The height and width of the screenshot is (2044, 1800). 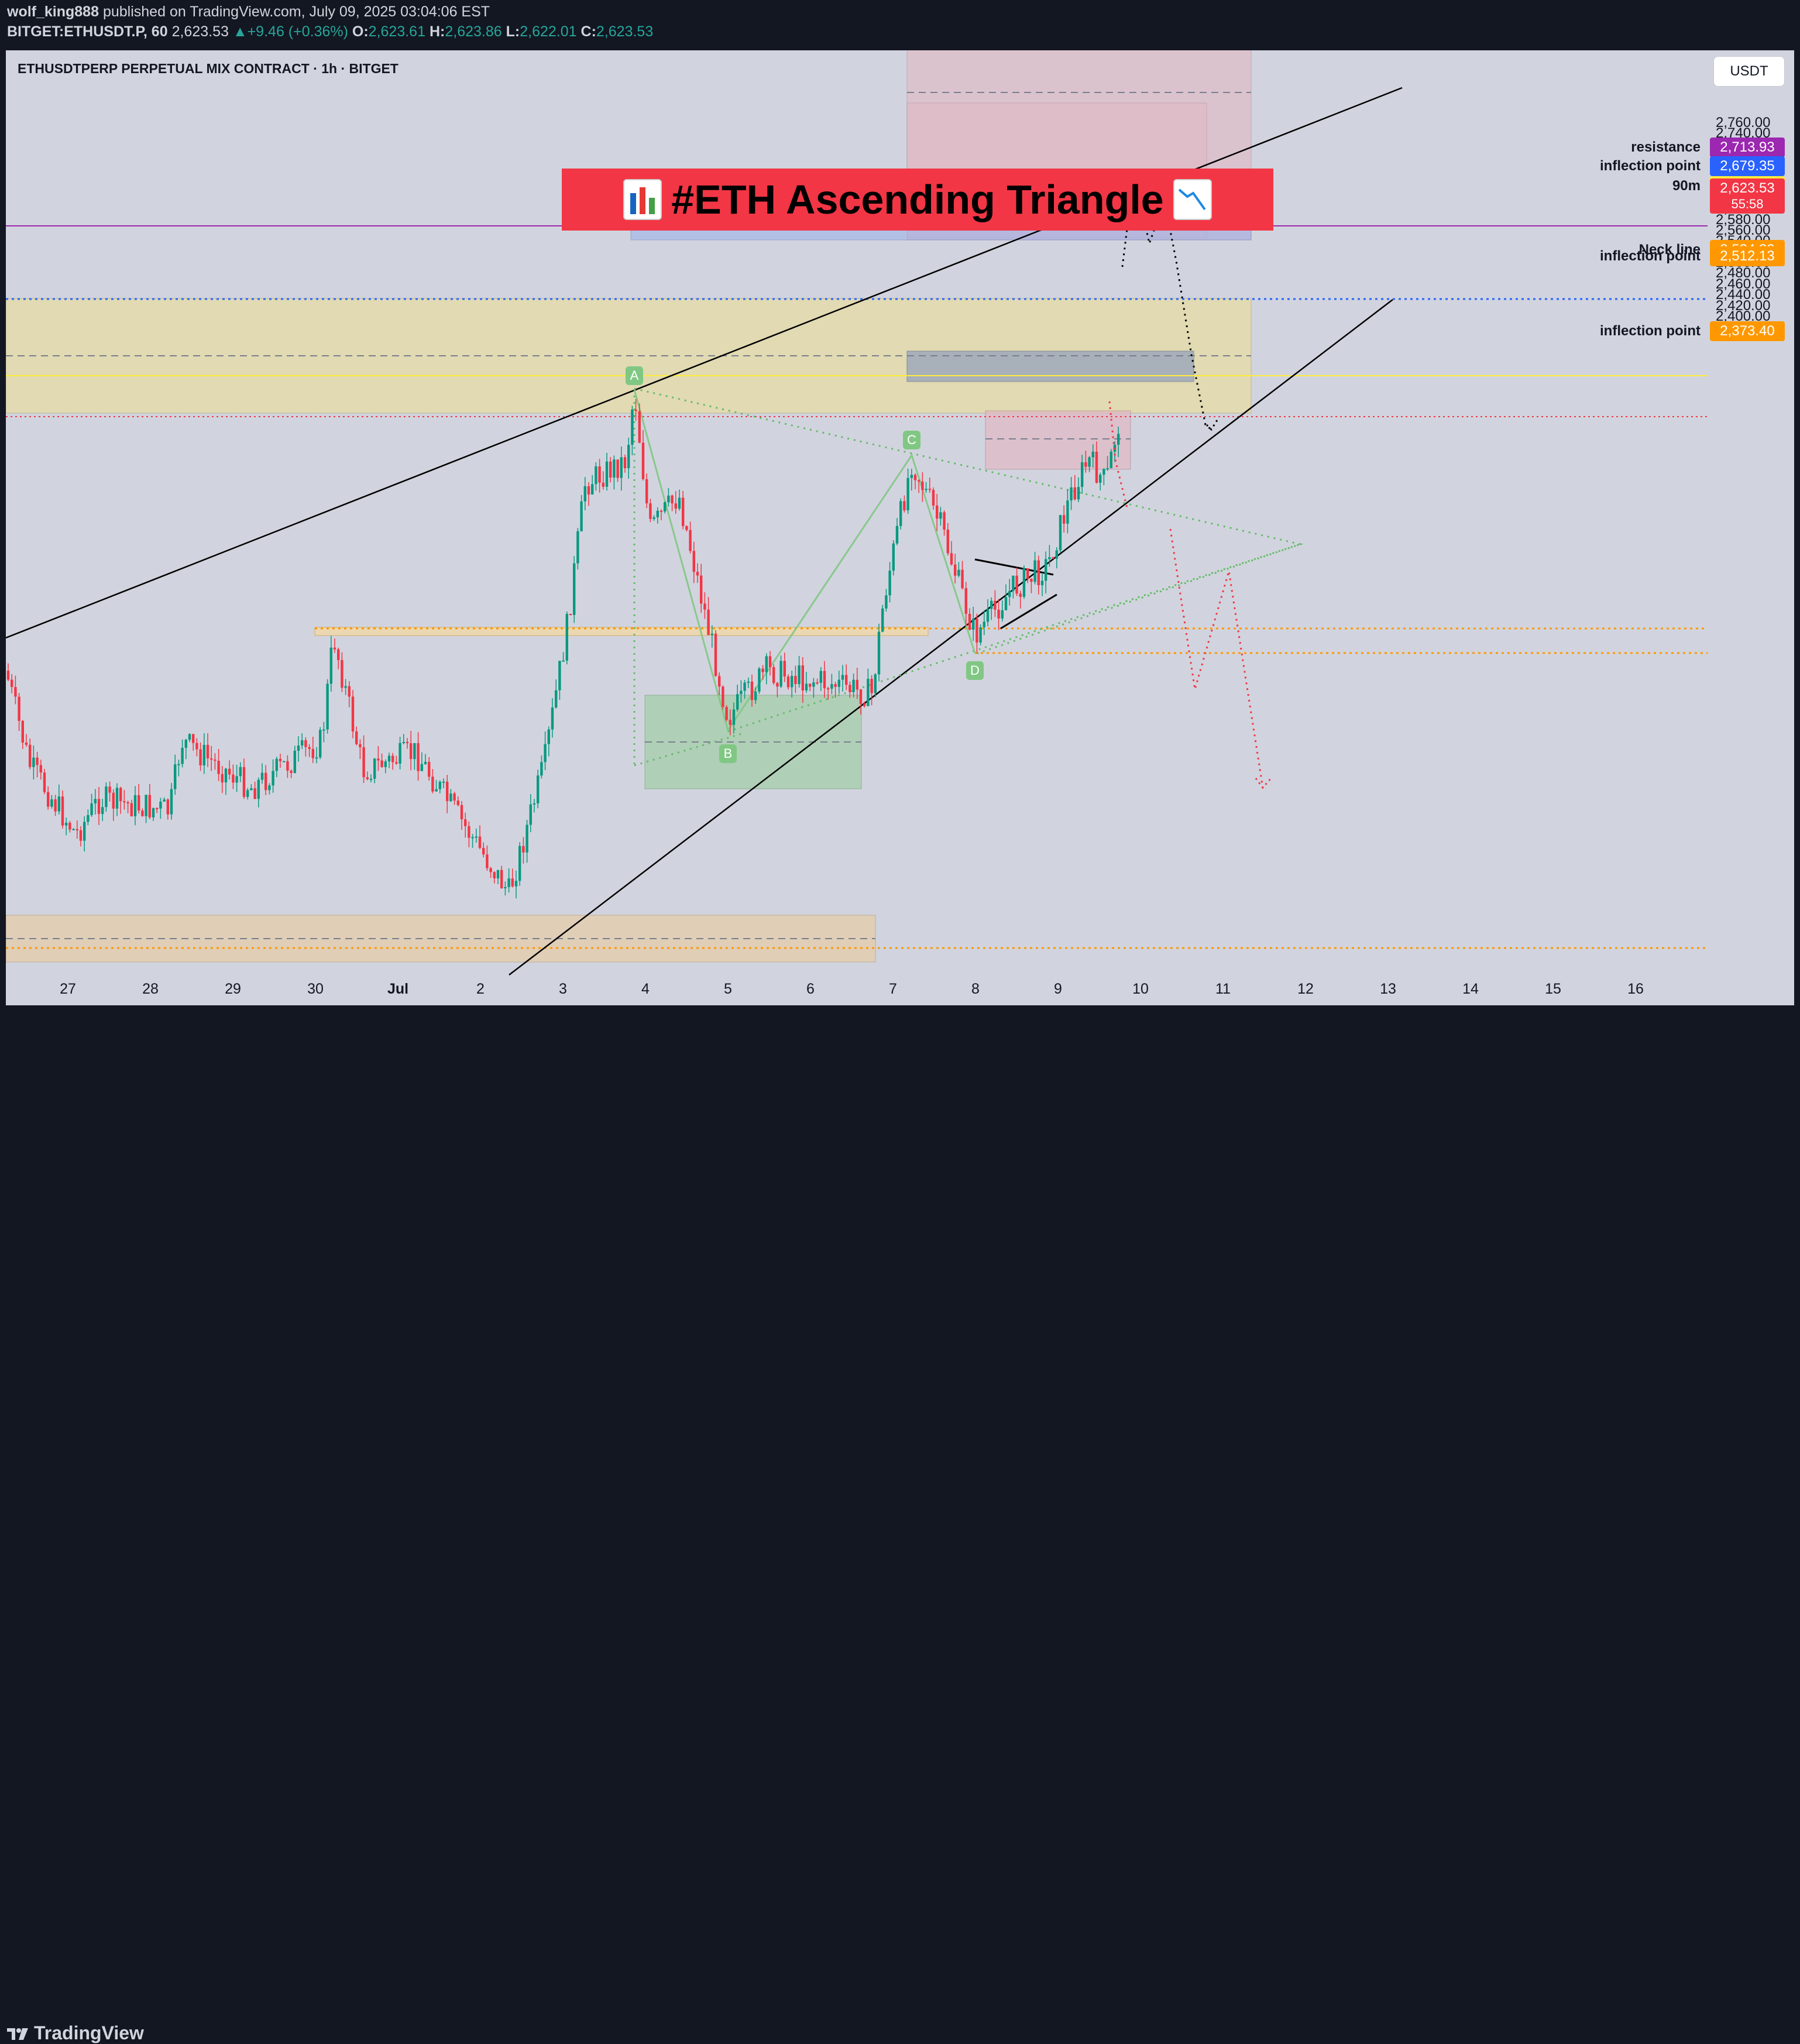 What do you see at coordinates (976, 989) in the screenshot?
I see `time-tick: 8` at bounding box center [976, 989].